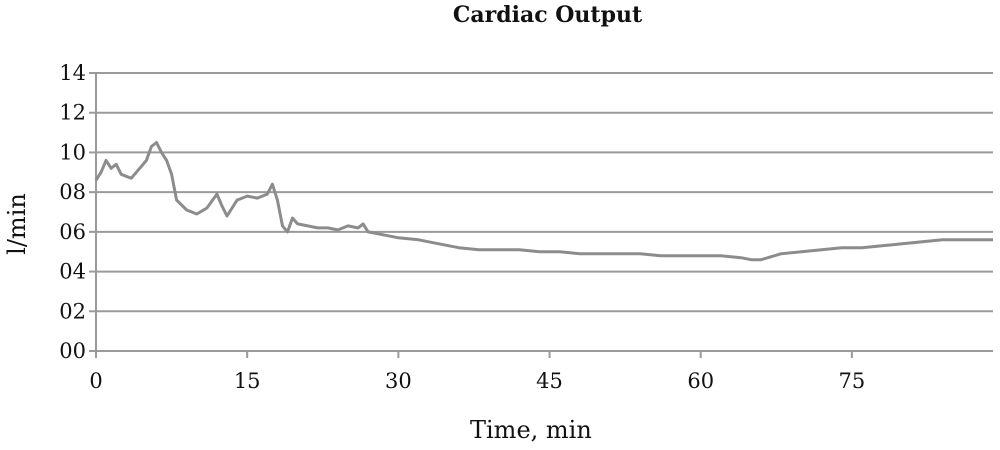  I want to click on x-tick-label: 0, so click(95, 381).